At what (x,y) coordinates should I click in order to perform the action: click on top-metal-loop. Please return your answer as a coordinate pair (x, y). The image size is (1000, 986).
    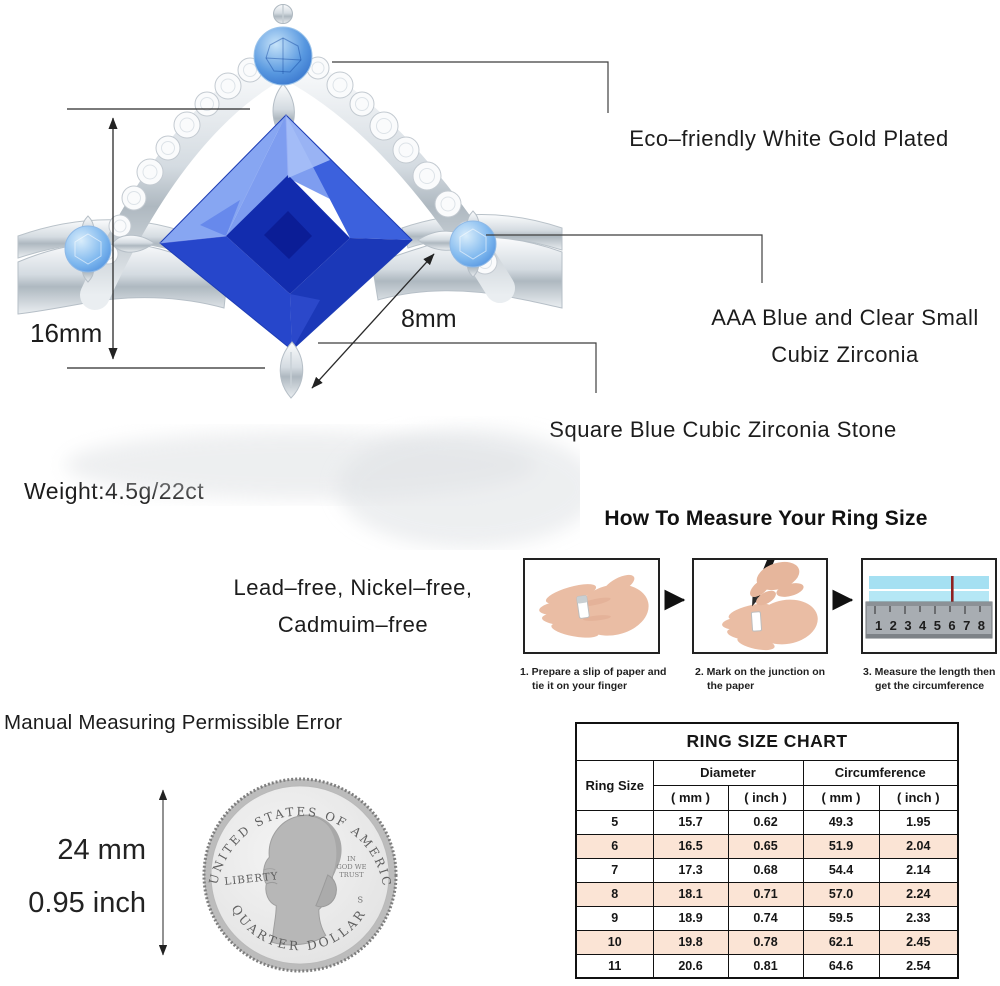
    Looking at the image, I should click on (283, 14).